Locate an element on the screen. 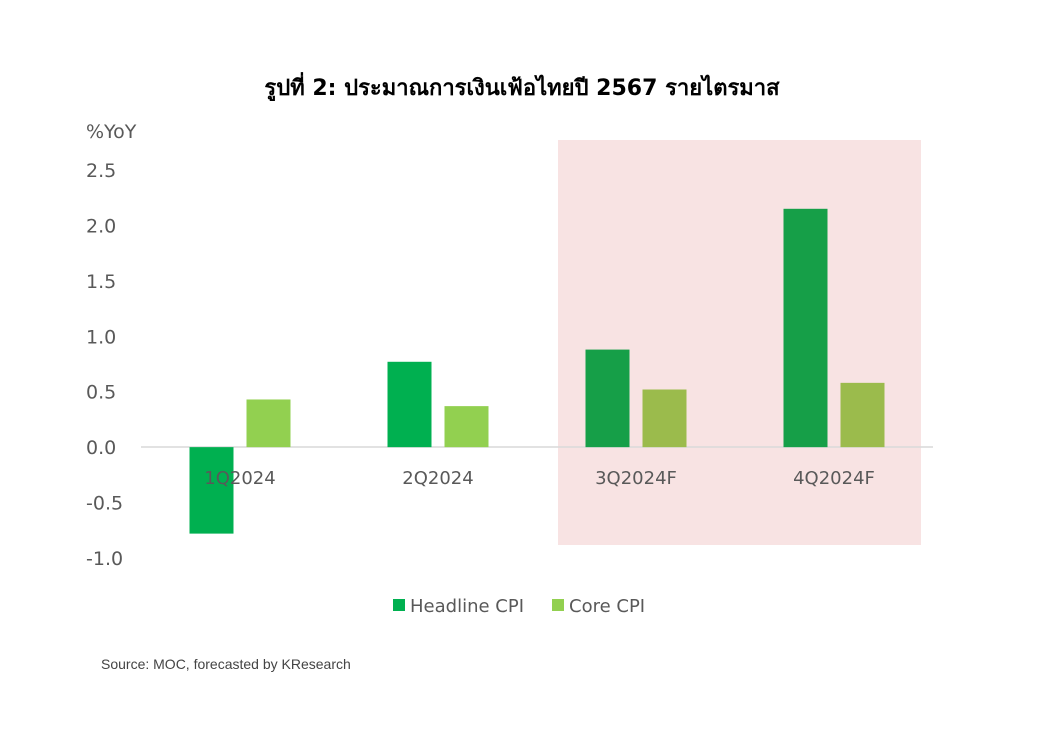 The height and width of the screenshot is (748, 1044). core-cpi-bar-1q2024 is located at coordinates (268, 423).